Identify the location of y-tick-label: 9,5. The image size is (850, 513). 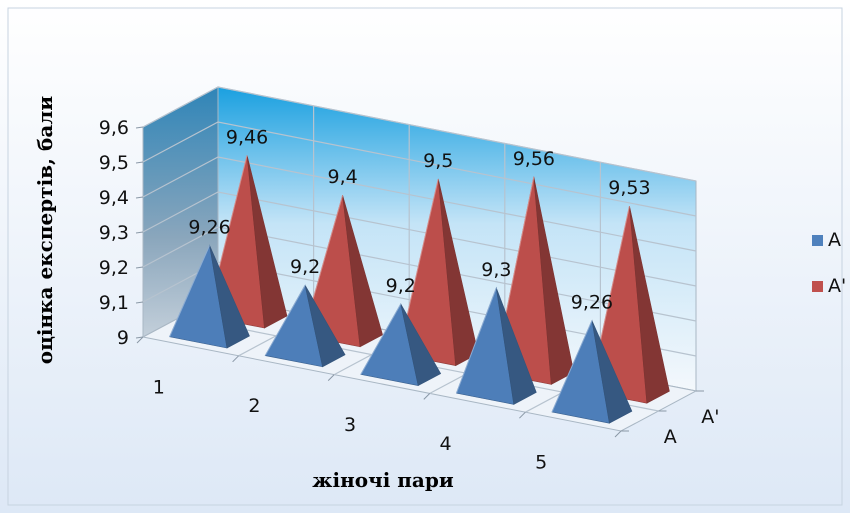
(114, 163).